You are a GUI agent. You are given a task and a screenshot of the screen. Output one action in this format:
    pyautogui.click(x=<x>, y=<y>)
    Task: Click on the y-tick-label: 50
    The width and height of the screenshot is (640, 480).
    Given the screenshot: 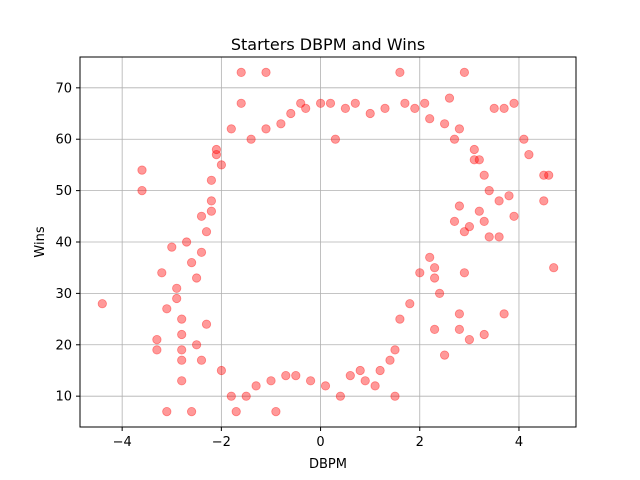 What is the action you would take?
    pyautogui.click(x=63, y=191)
    